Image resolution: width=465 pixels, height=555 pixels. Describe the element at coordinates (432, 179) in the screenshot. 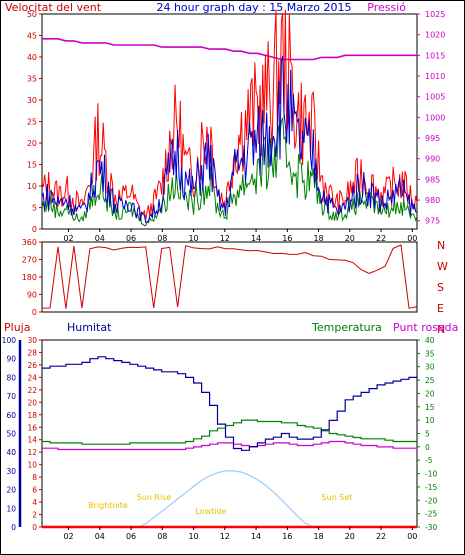

I see `pressure-tick-label: 985` at that location.